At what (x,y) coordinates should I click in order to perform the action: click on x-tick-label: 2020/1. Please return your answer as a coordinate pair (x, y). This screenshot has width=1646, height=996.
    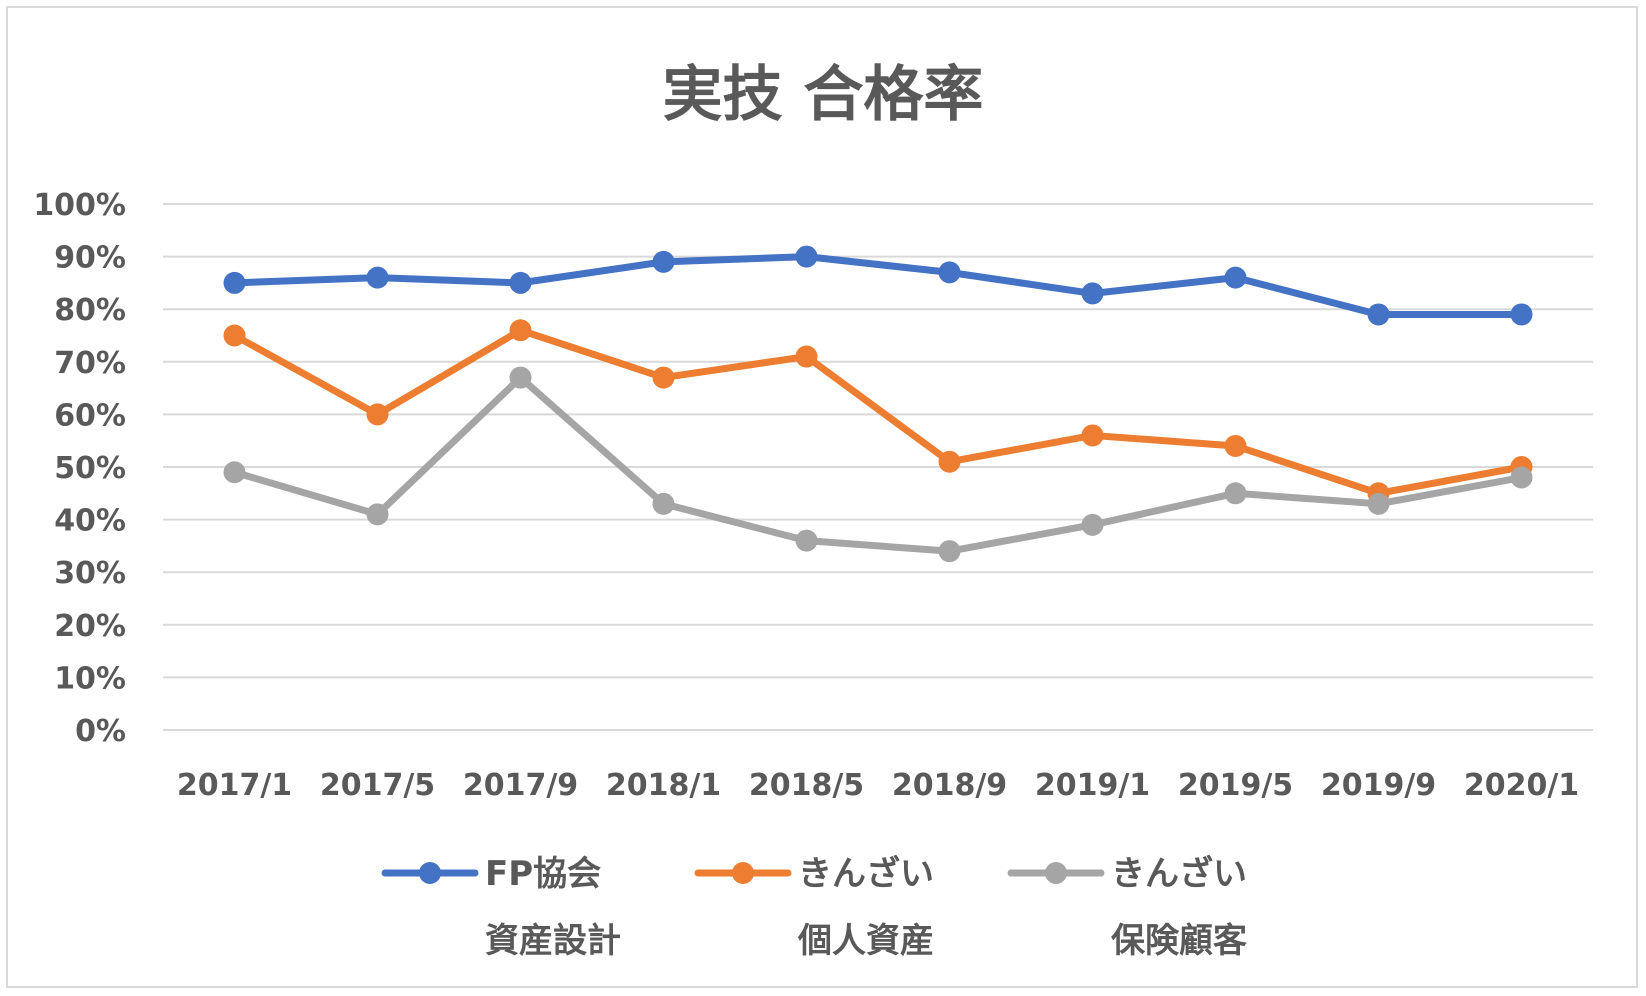
    Looking at the image, I should click on (1521, 785).